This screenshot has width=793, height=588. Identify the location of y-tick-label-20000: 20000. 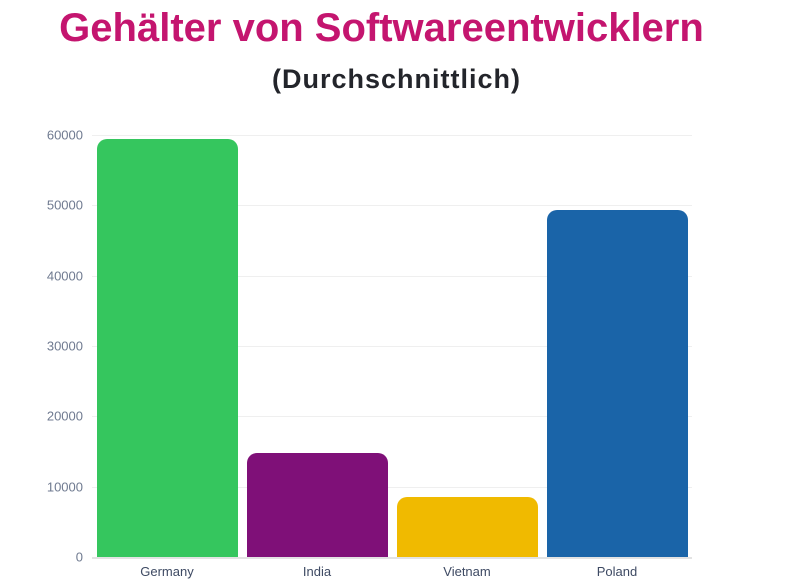
(64, 416).